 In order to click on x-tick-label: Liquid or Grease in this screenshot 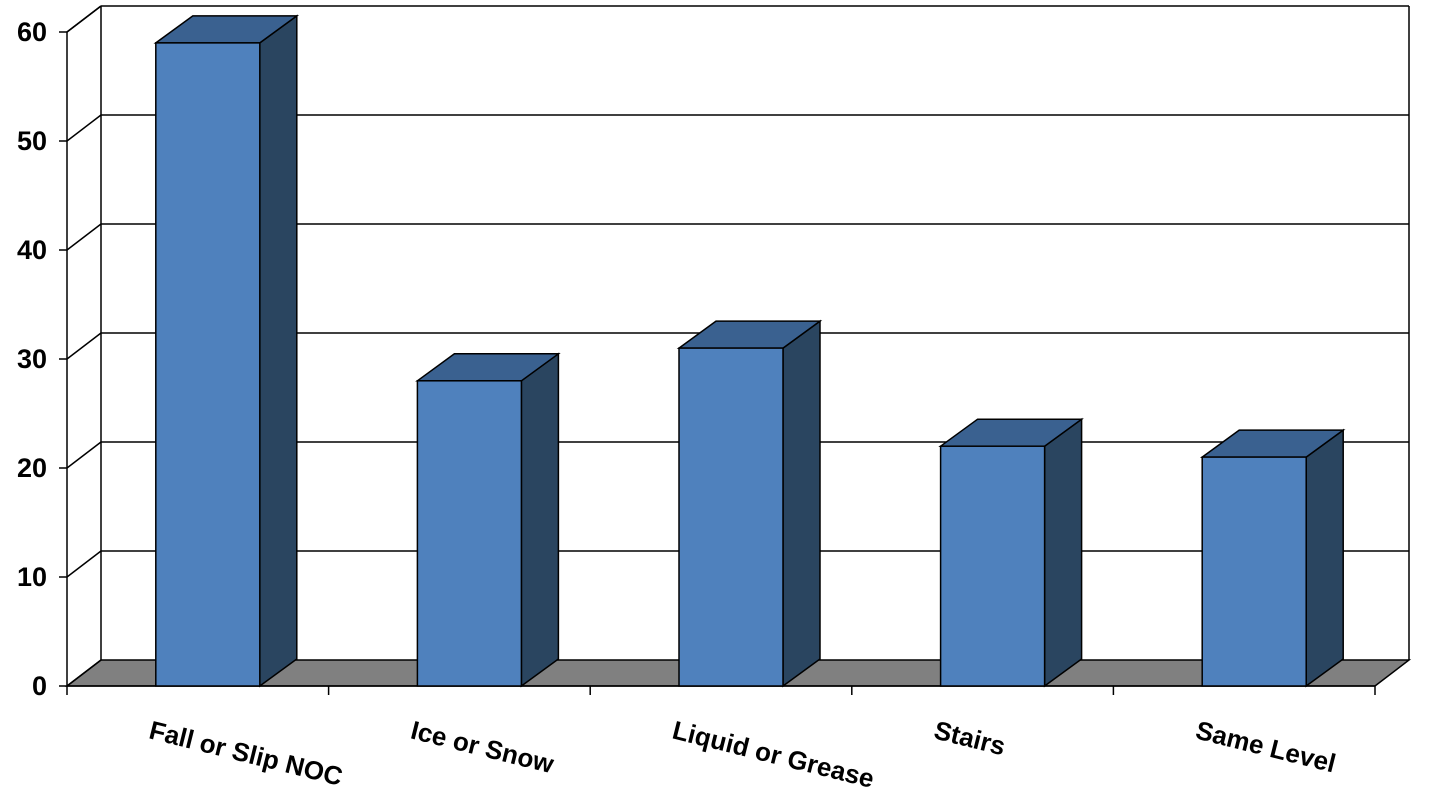, I will do `click(774, 754)`.